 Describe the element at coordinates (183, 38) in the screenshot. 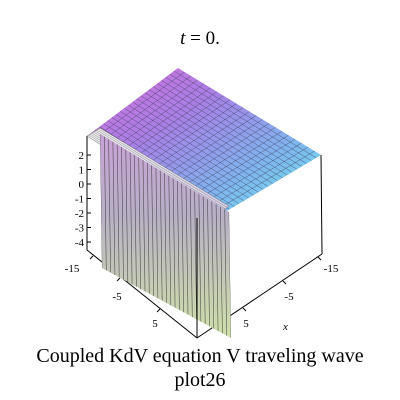

I see `title-variable: t` at that location.